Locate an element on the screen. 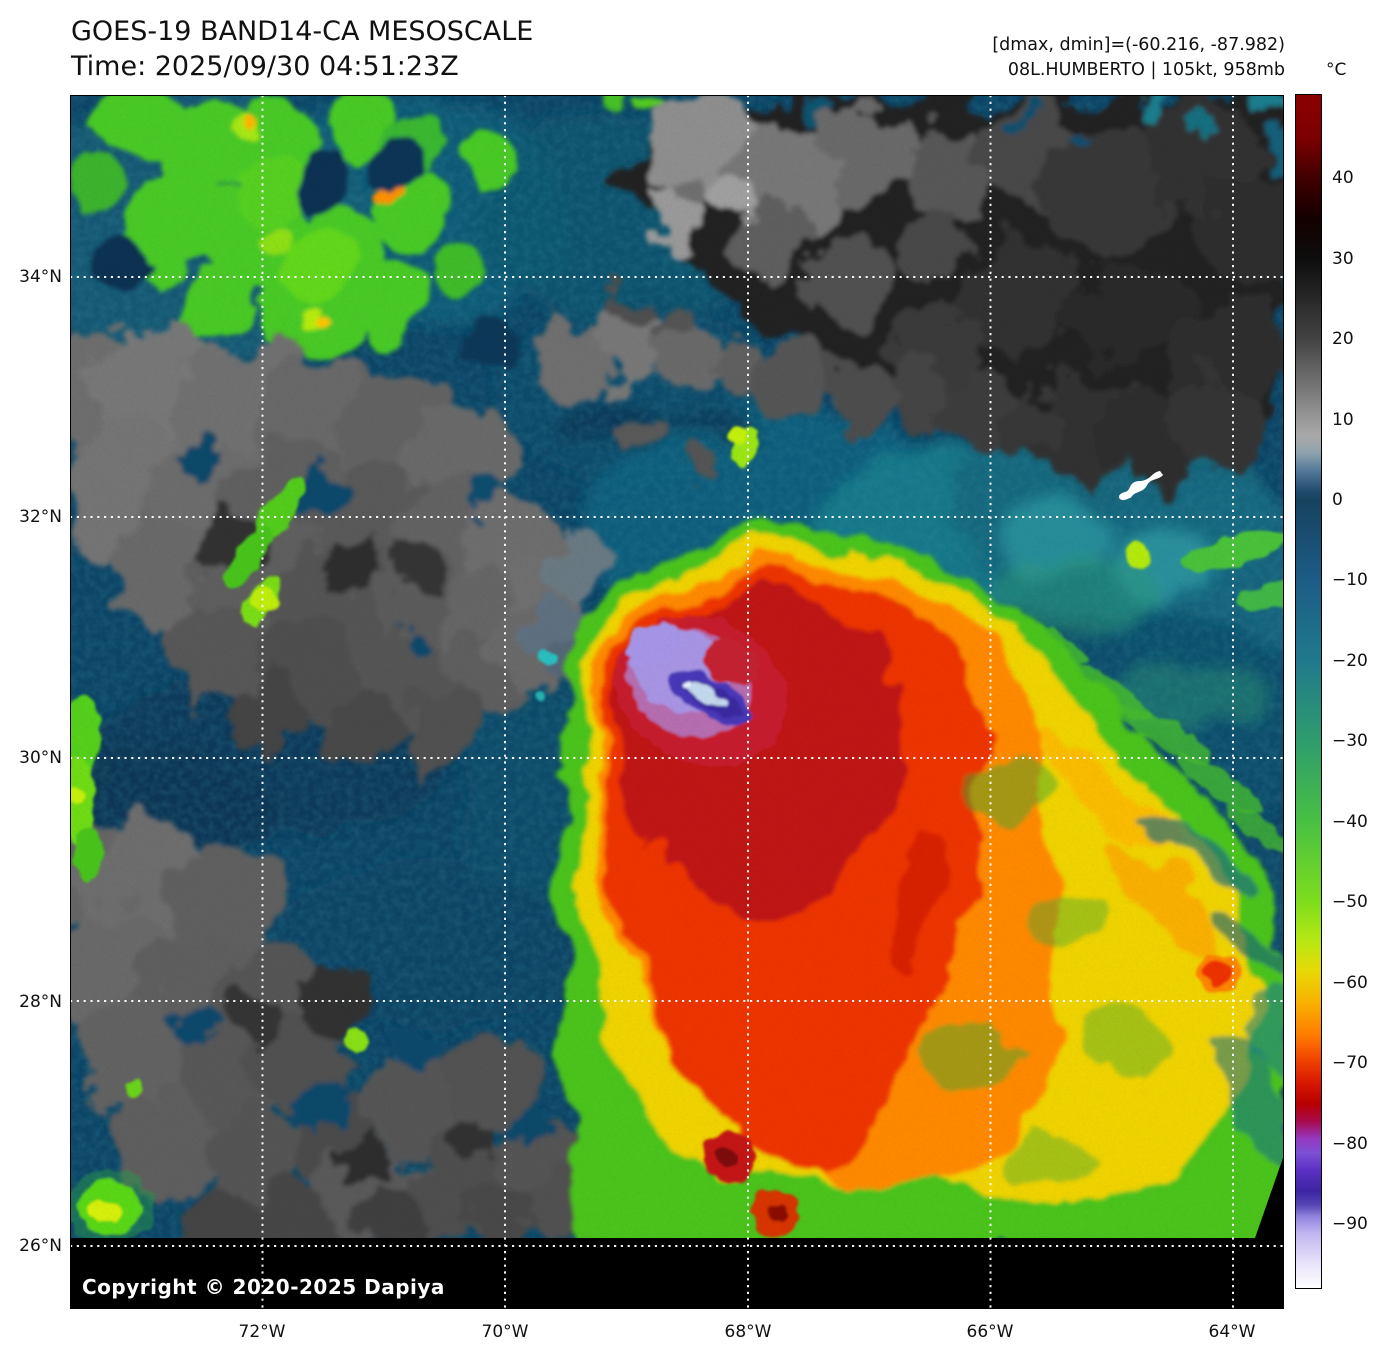  cb-tick-n50: −50 is located at coordinates (1350, 902).